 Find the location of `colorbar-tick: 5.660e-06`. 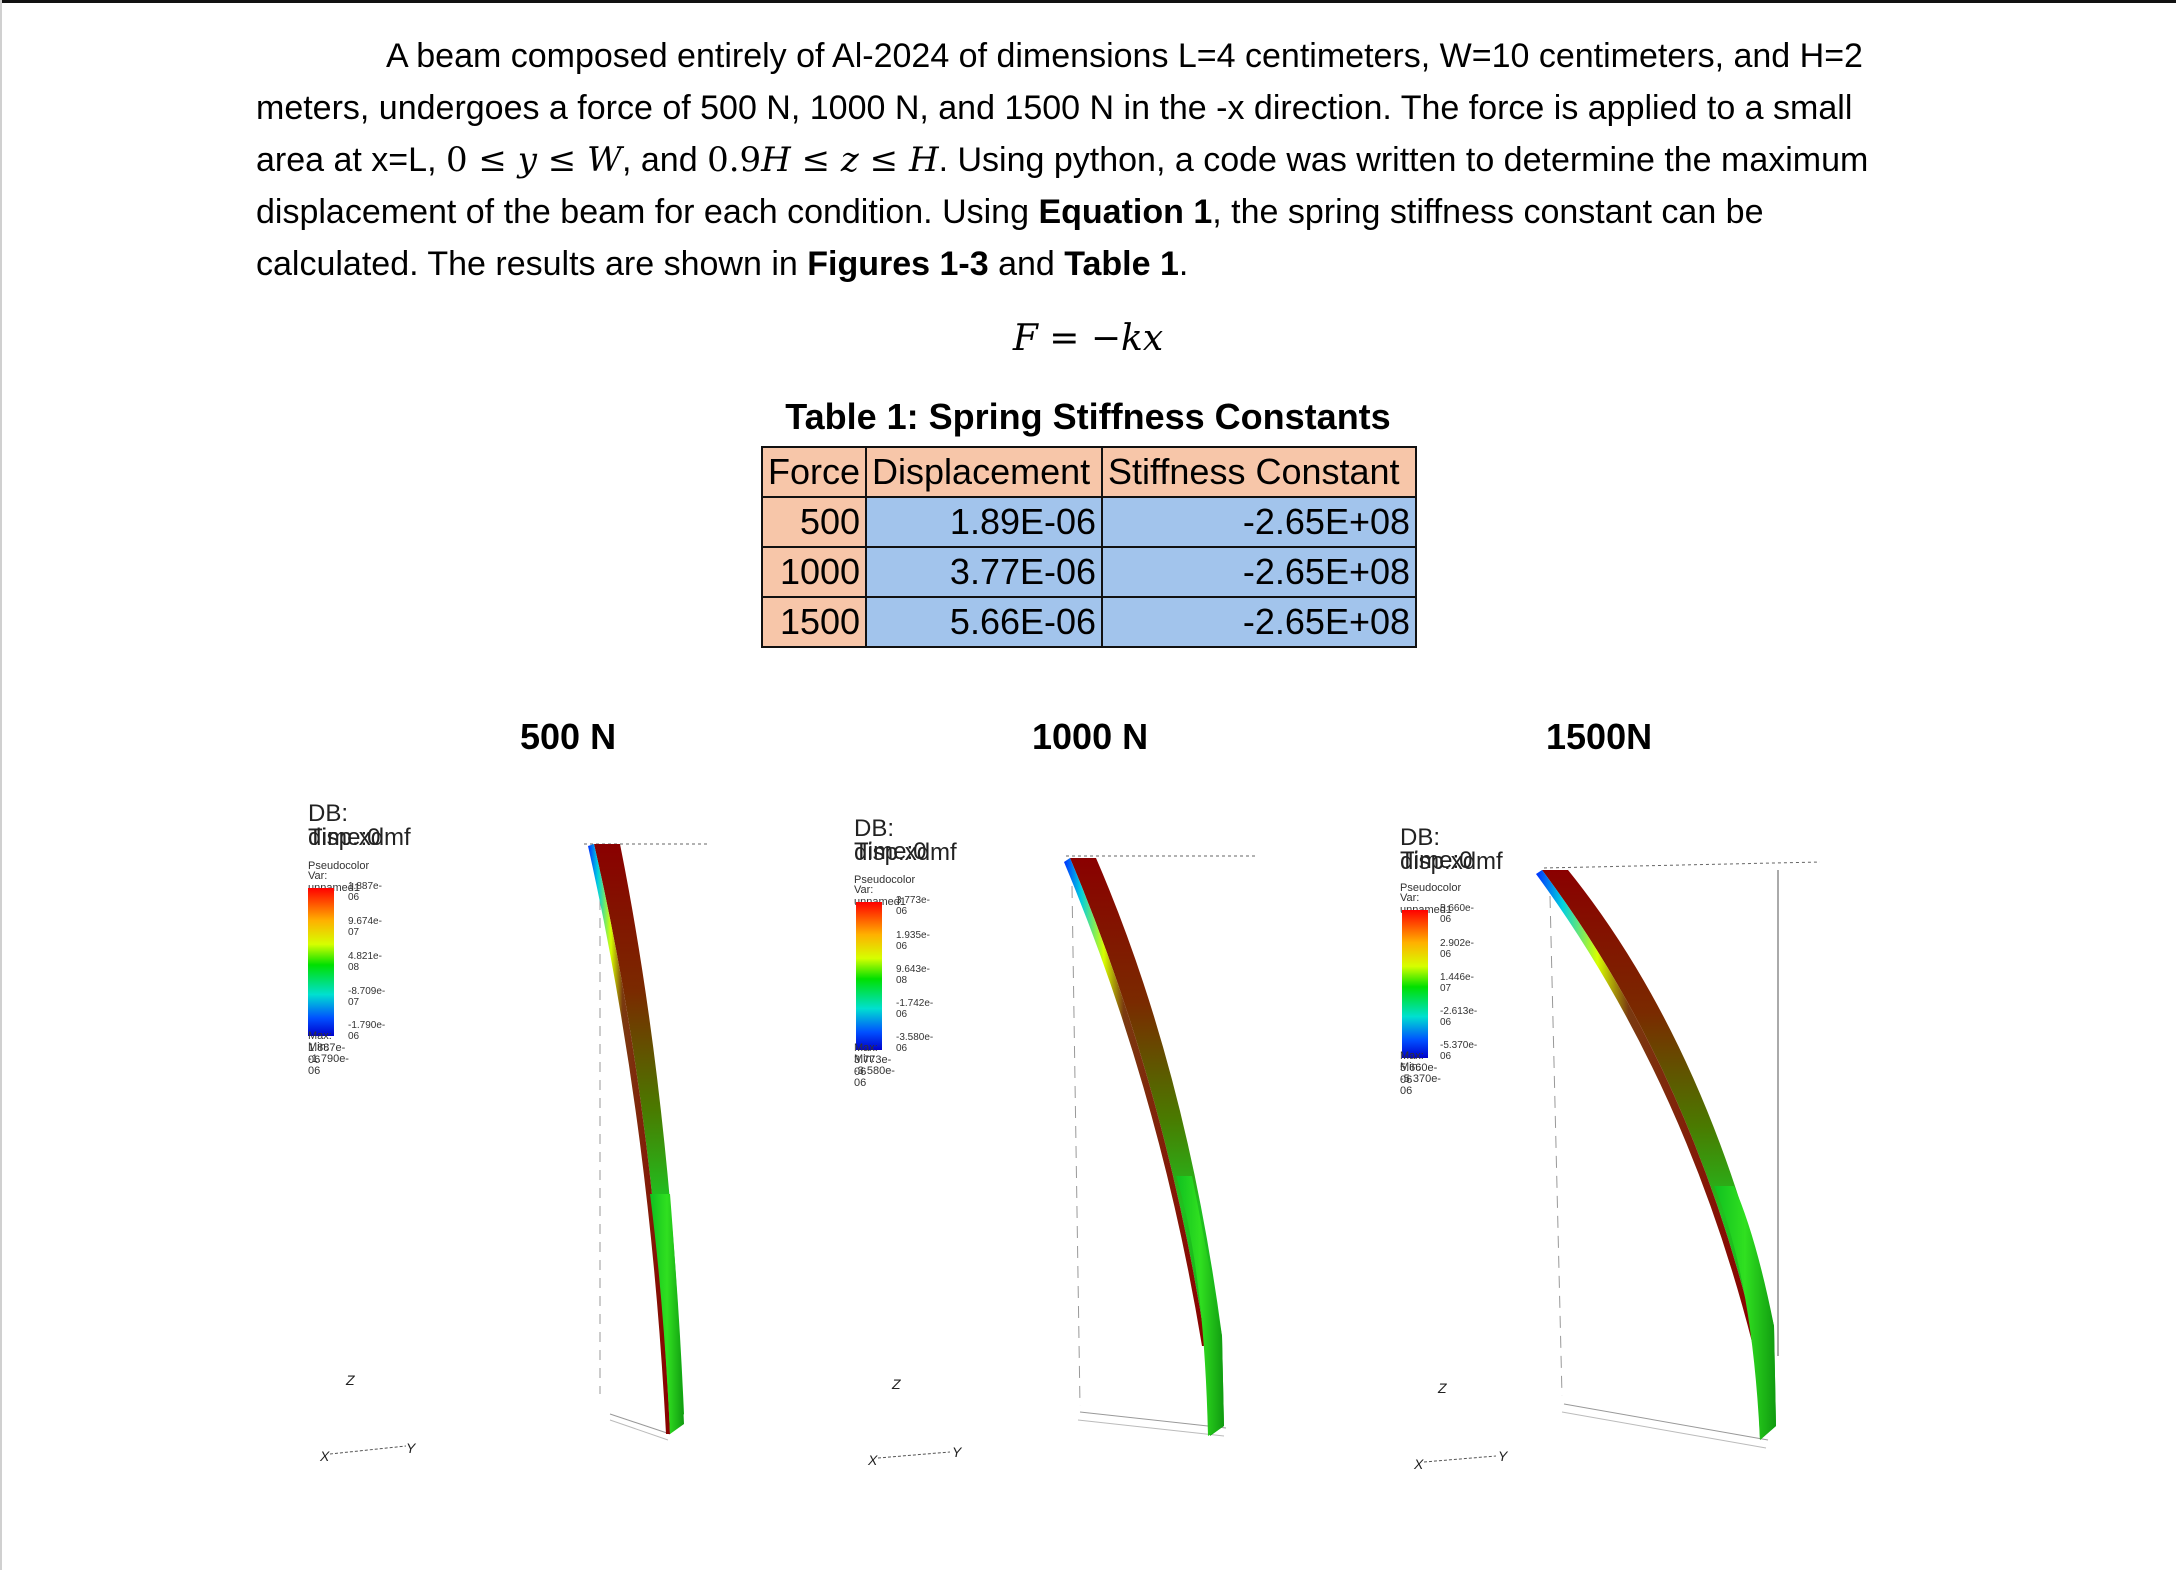

colorbar-tick: 5.660e-06 is located at coordinates (1457, 914).